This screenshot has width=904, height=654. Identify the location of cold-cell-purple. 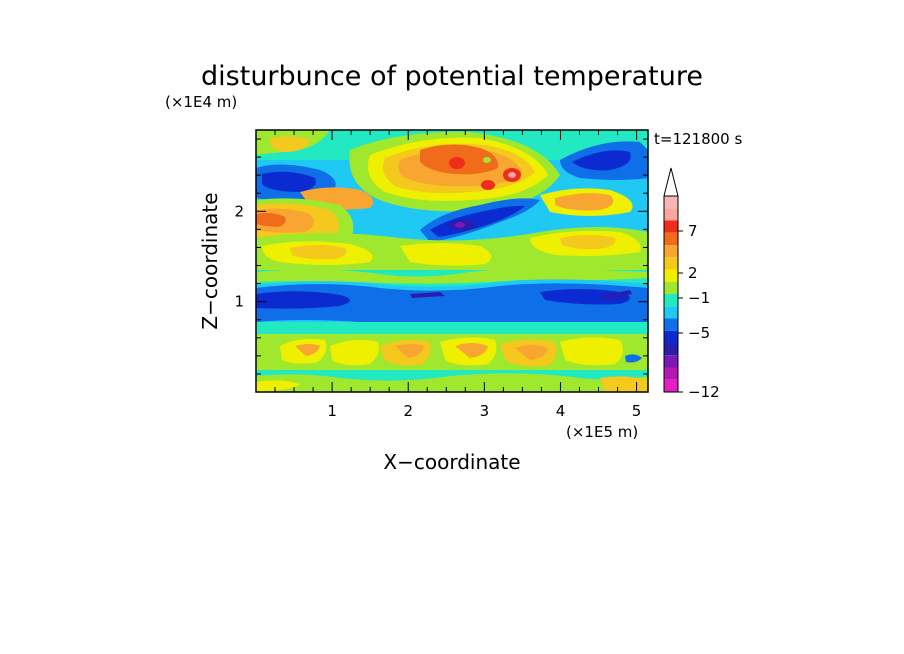
(460, 225).